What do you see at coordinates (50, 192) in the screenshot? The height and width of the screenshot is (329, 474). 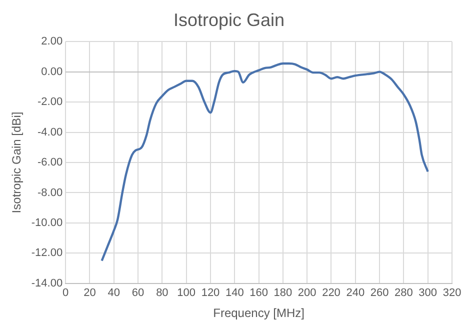 I see `y-tick-label: -8.00` at bounding box center [50, 192].